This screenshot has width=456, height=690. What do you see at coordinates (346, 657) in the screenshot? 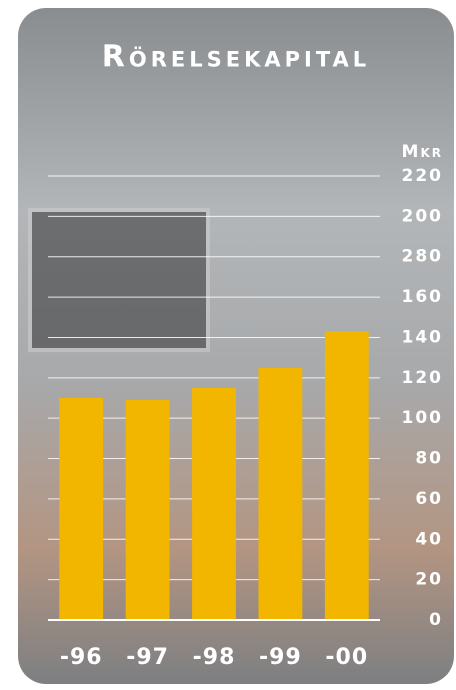
I see `x-tick-label: -00` at bounding box center [346, 657].